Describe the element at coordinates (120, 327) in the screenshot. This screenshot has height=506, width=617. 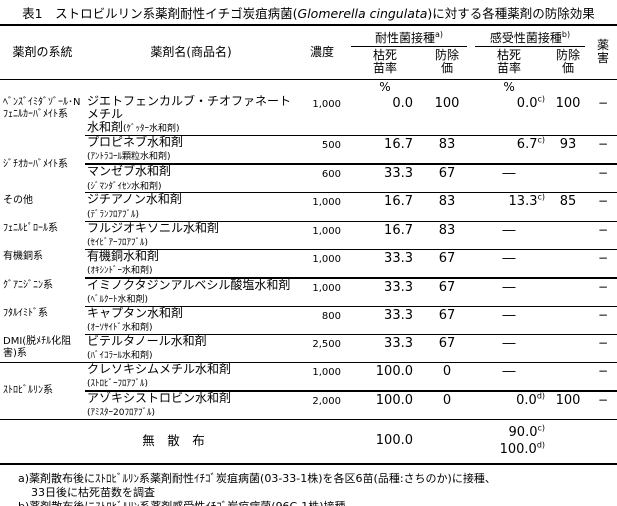
I see `product-name: (ｵｰｿｻｲﾄﾞ水和剤)` at that location.